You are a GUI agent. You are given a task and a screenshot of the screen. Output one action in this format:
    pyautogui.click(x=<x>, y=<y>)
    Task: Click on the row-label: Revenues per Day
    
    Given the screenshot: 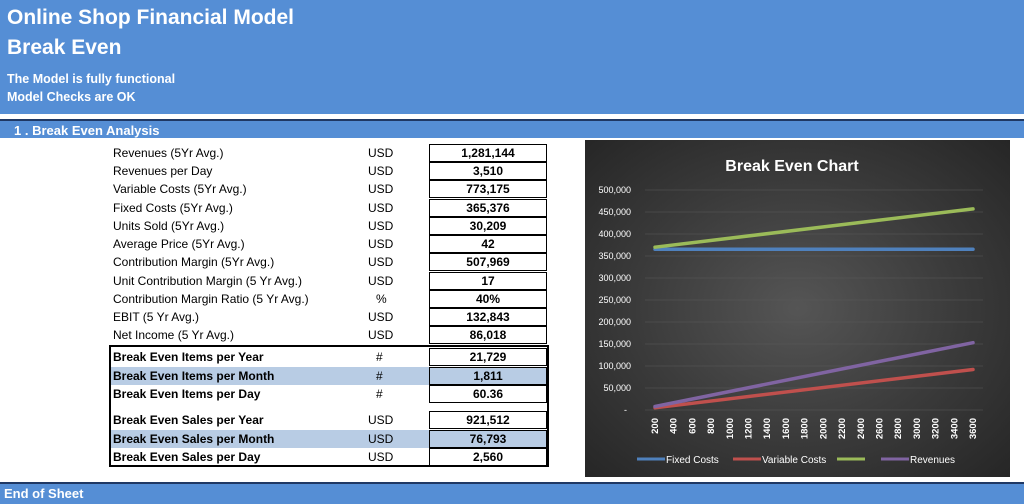 What is the action you would take?
    pyautogui.click(x=163, y=171)
    